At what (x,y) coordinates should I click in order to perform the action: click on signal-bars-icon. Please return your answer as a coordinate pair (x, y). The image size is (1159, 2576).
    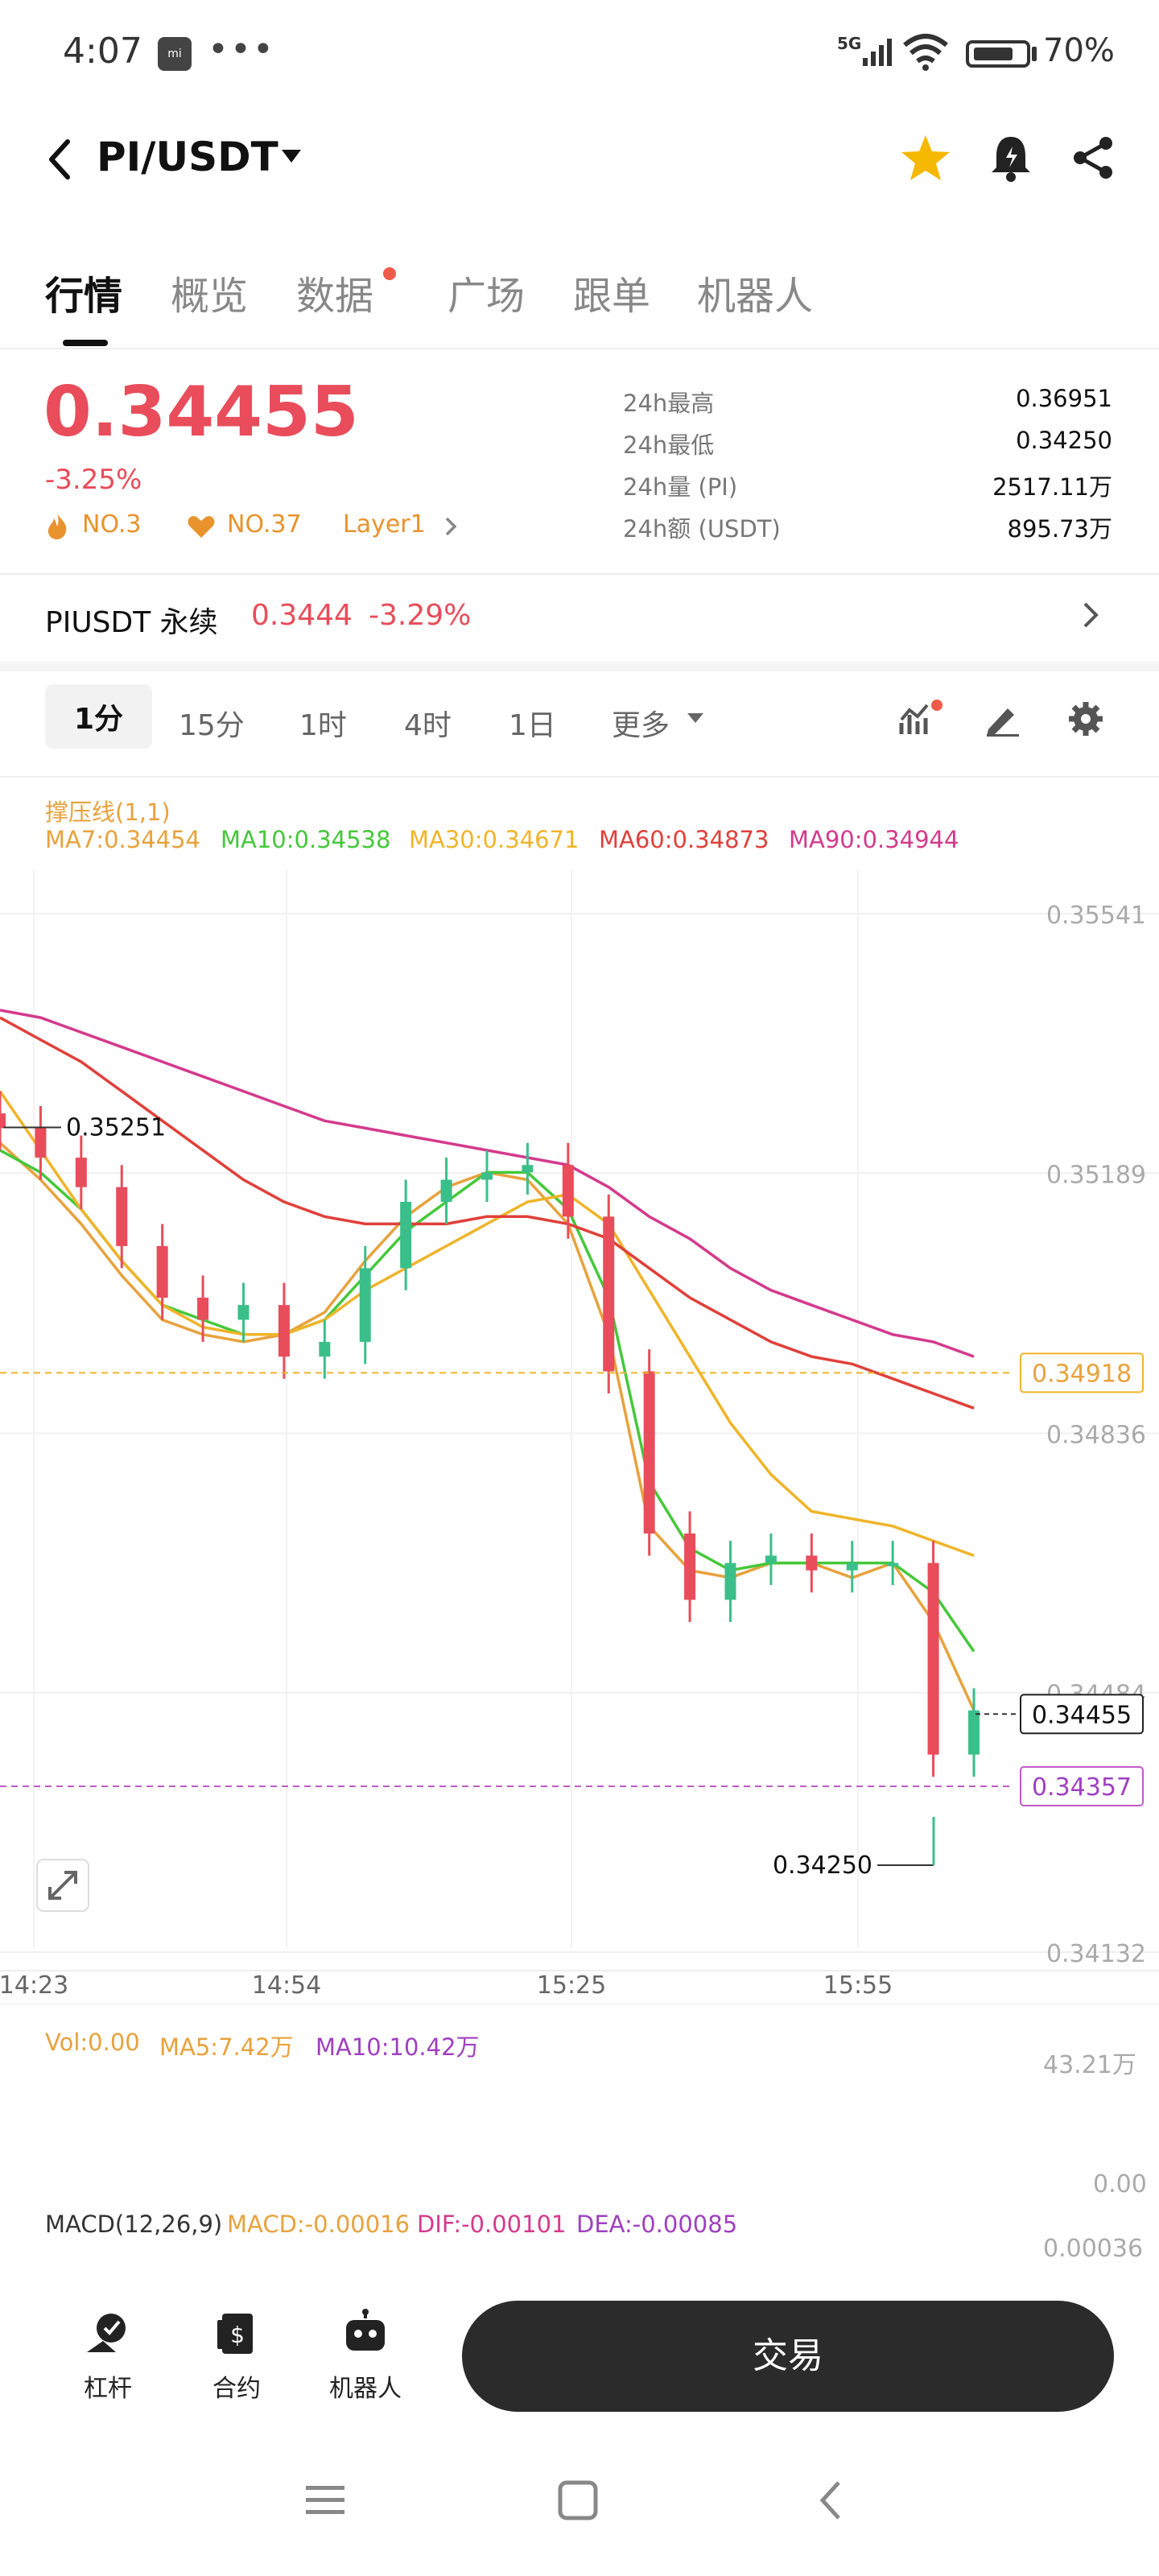
    Looking at the image, I should click on (878, 53).